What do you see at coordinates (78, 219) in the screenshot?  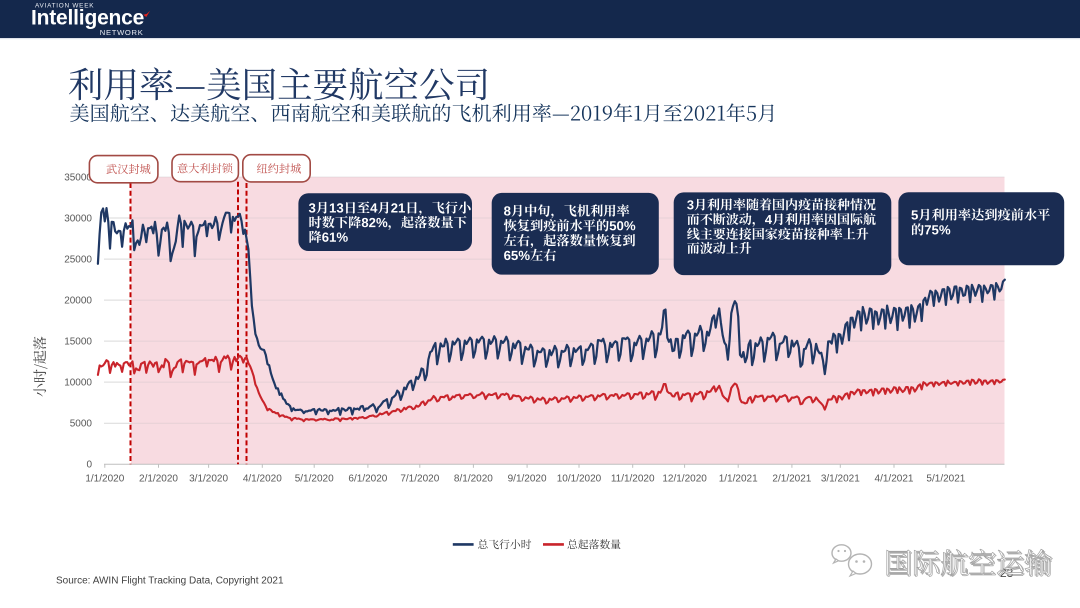 I see `svg-text: 30000` at bounding box center [78, 219].